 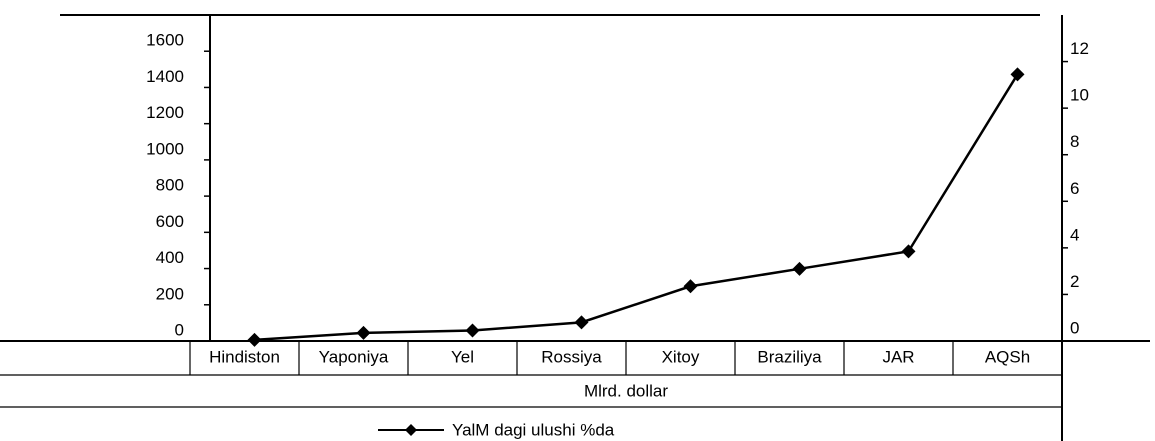 I want to click on y2-tick-label: 4, so click(x=1074, y=234).